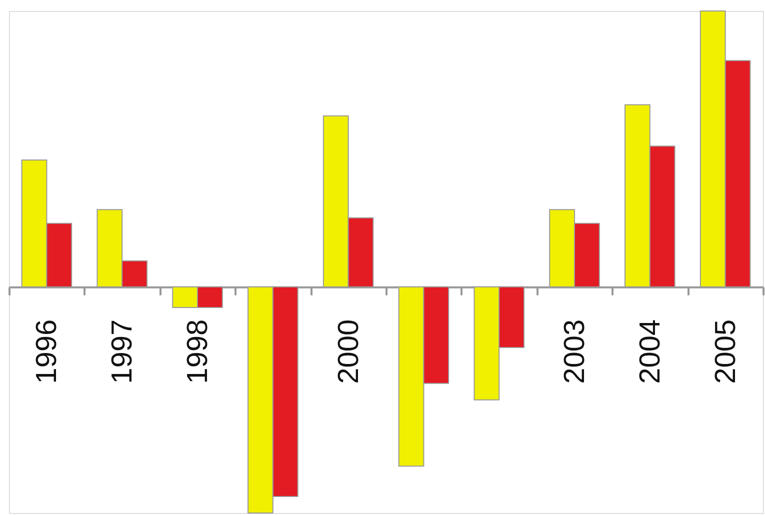  Describe the element at coordinates (726, 351) in the screenshot. I see `x-tick-label: 2005` at that location.